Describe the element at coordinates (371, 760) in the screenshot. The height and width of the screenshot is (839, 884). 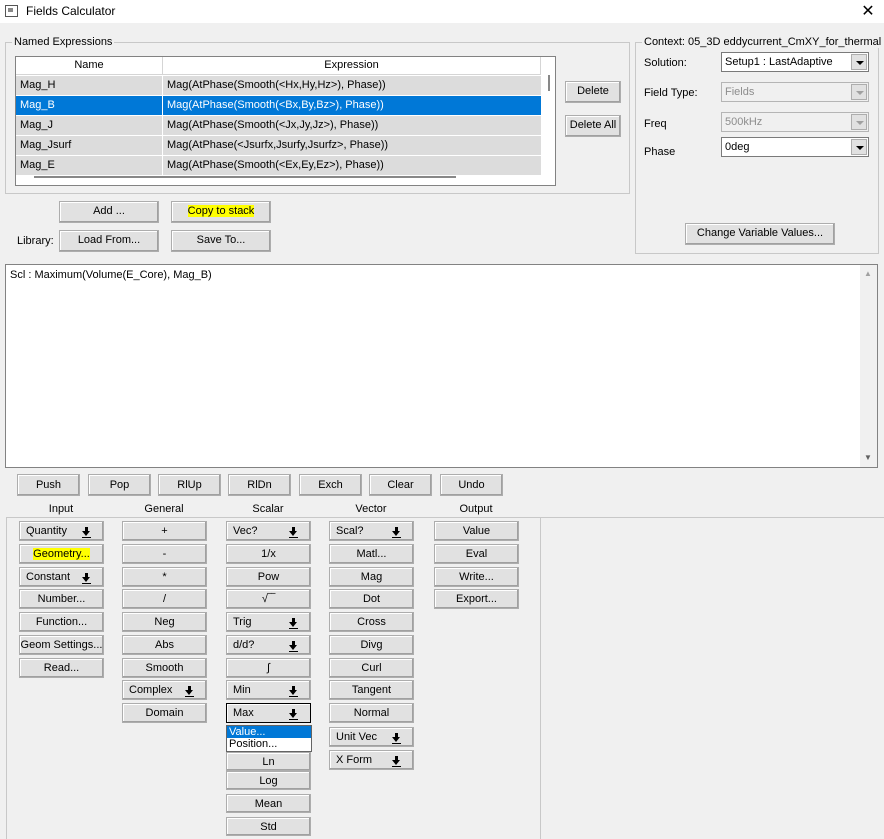
I see `x-form-button: X Form` at that location.